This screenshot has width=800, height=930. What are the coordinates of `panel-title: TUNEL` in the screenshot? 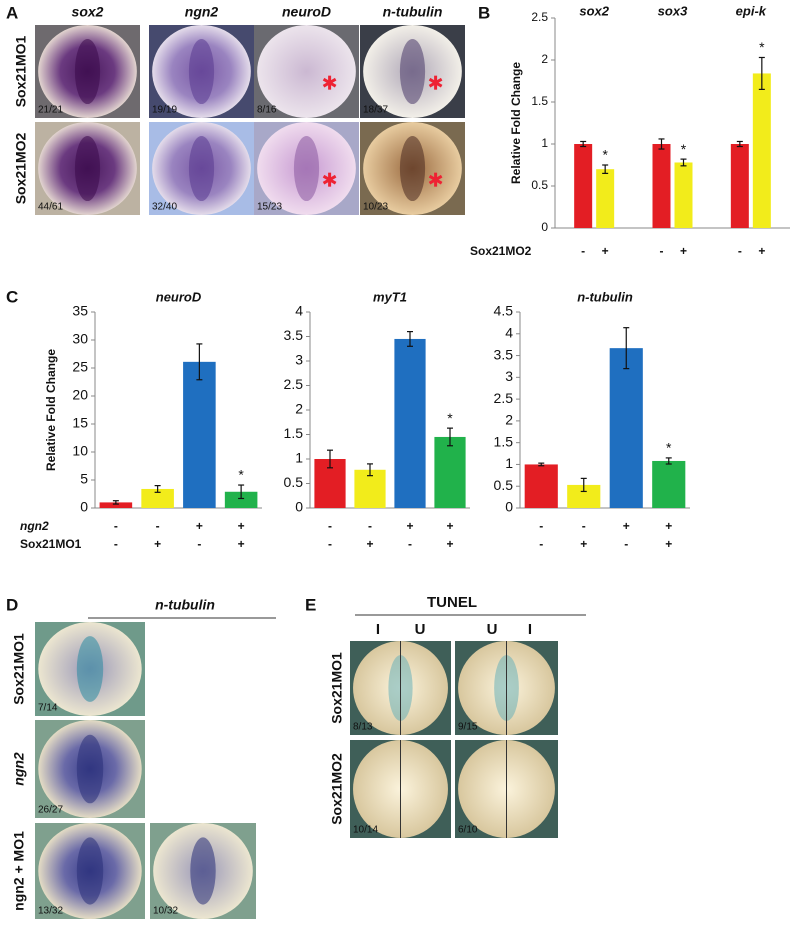 It's located at (452, 602).